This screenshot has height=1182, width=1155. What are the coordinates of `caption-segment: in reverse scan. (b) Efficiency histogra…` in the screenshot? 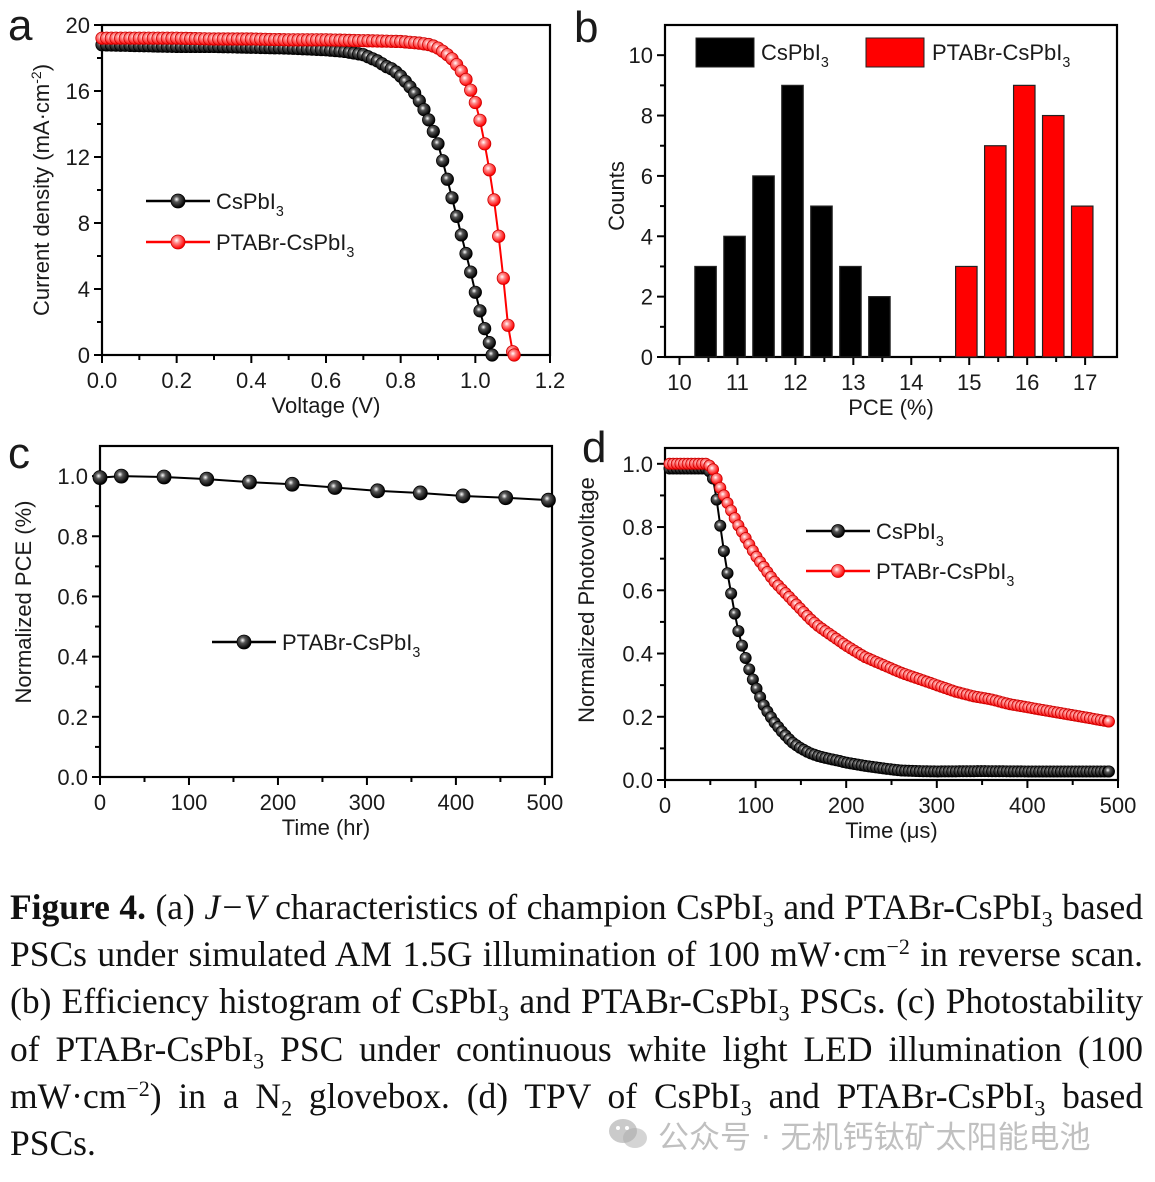 It's located at (577, 978).